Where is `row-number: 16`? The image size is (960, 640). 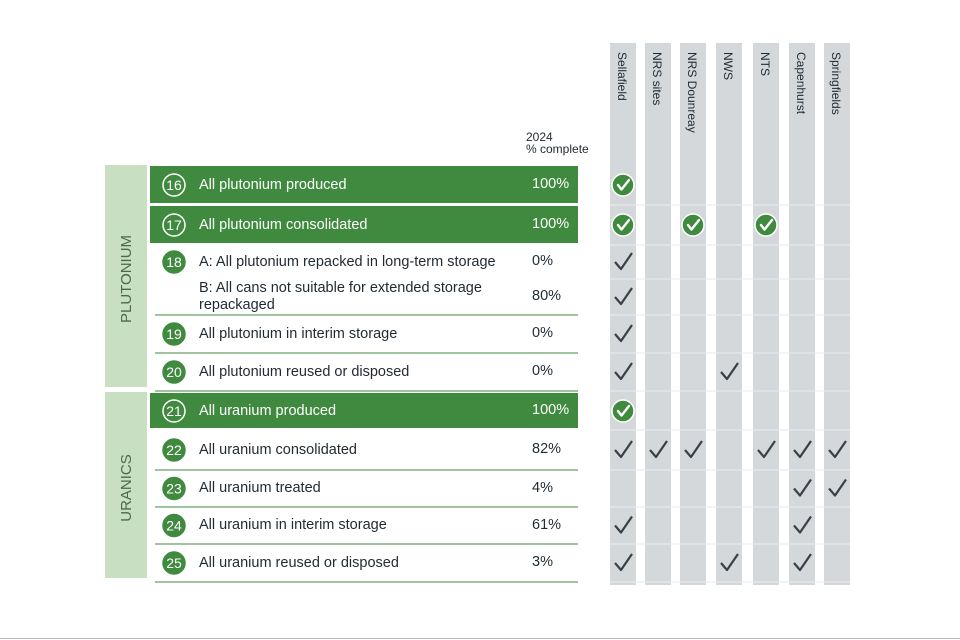 row-number: 16 is located at coordinates (174, 185).